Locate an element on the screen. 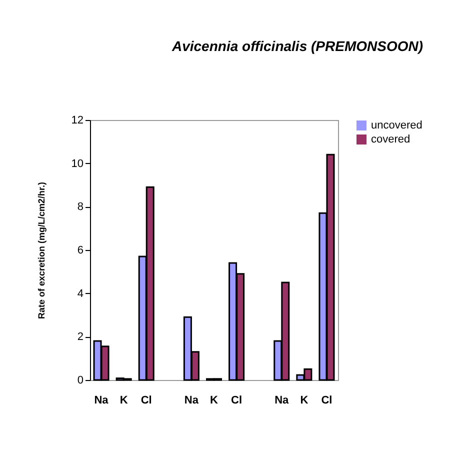  y-axis-title: Rate of excretion (mg/L/cm2/hr.) is located at coordinates (41, 251).